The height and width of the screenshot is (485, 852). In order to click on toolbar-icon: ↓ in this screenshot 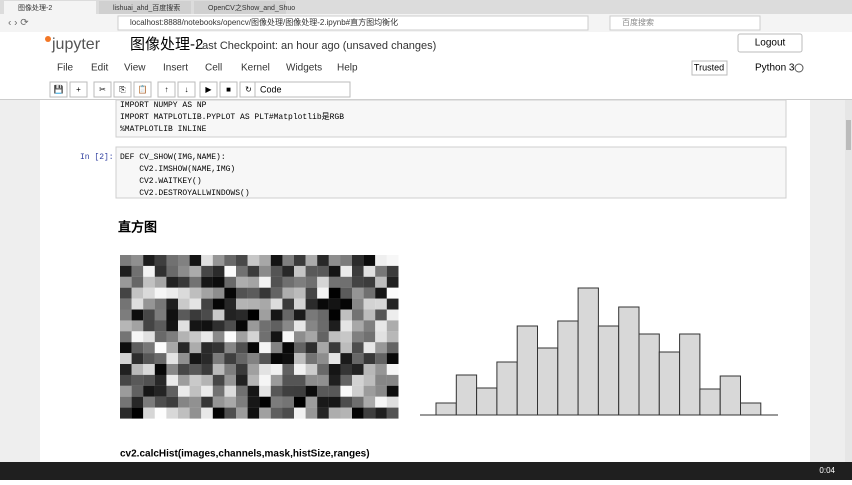, I will do `click(187, 89)`.